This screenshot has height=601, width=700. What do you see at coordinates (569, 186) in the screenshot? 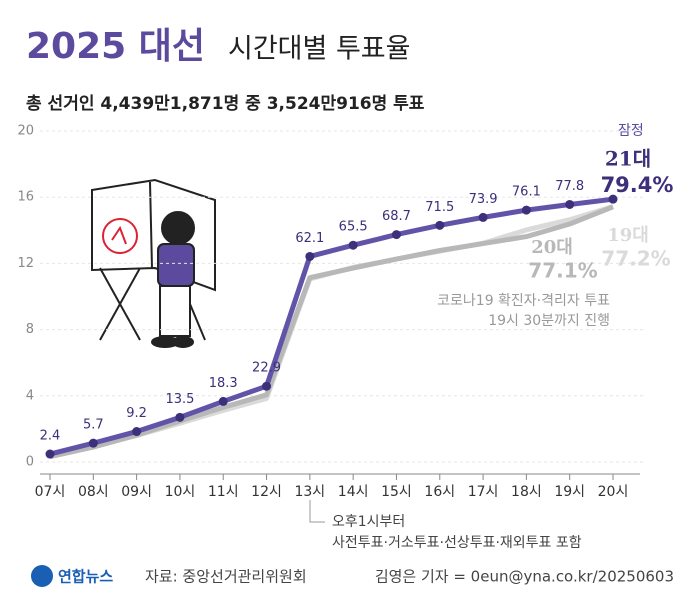
I see `data-label: 77.8` at bounding box center [569, 186].